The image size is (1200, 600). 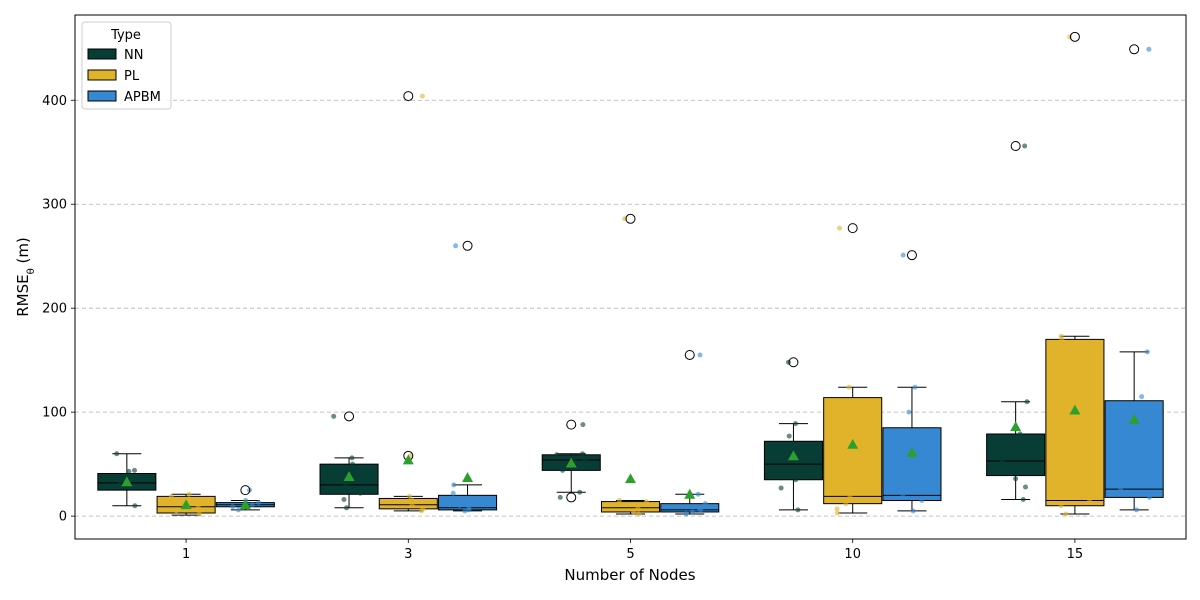 I want to click on legend-swatch-apbm, so click(x=102, y=96).